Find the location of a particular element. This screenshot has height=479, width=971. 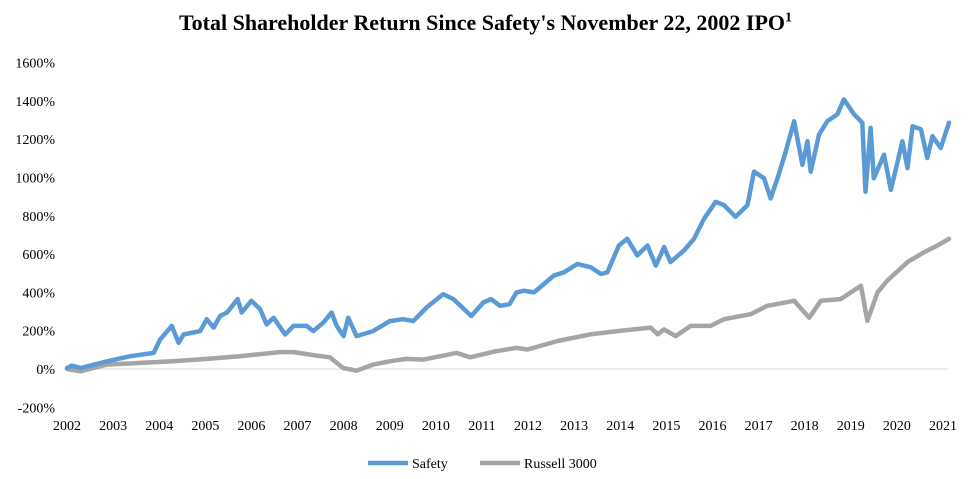

x-tick-label: 2019 is located at coordinates (851, 426).